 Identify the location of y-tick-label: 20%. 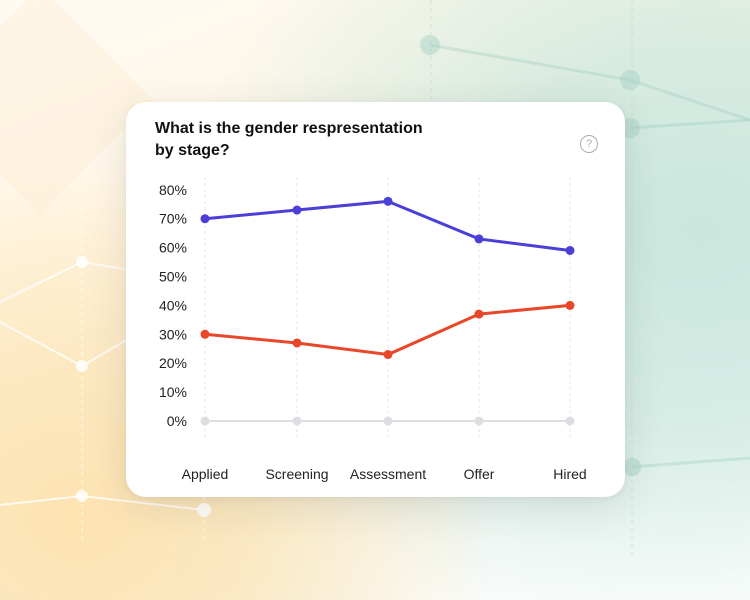
(173, 363).